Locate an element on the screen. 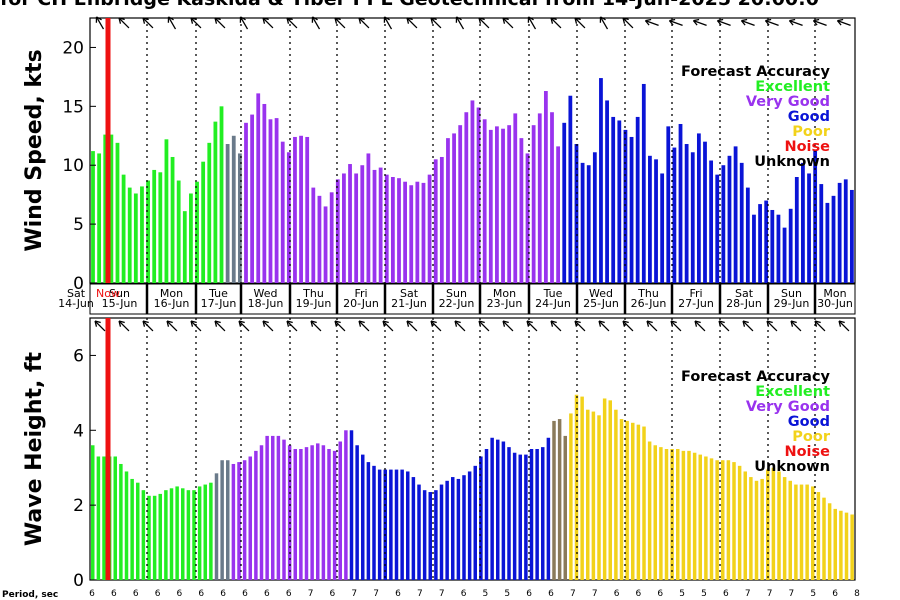 This screenshot has width=900, height=600. legend-entry: Noise is located at coordinates (807, 452).